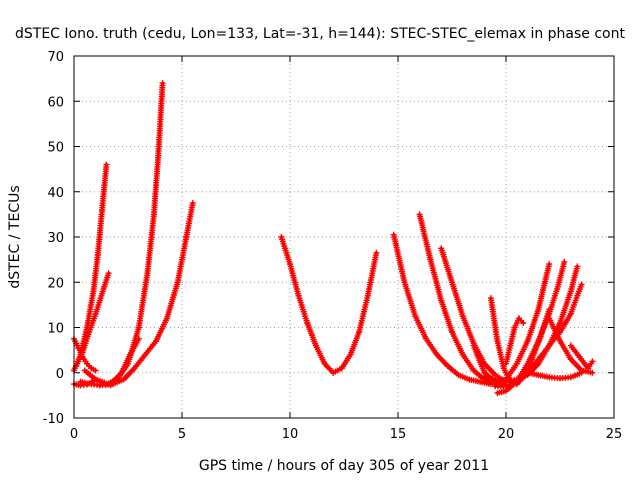 This screenshot has width=640, height=480. I want to click on y-tick-label: 0, so click(60, 374).